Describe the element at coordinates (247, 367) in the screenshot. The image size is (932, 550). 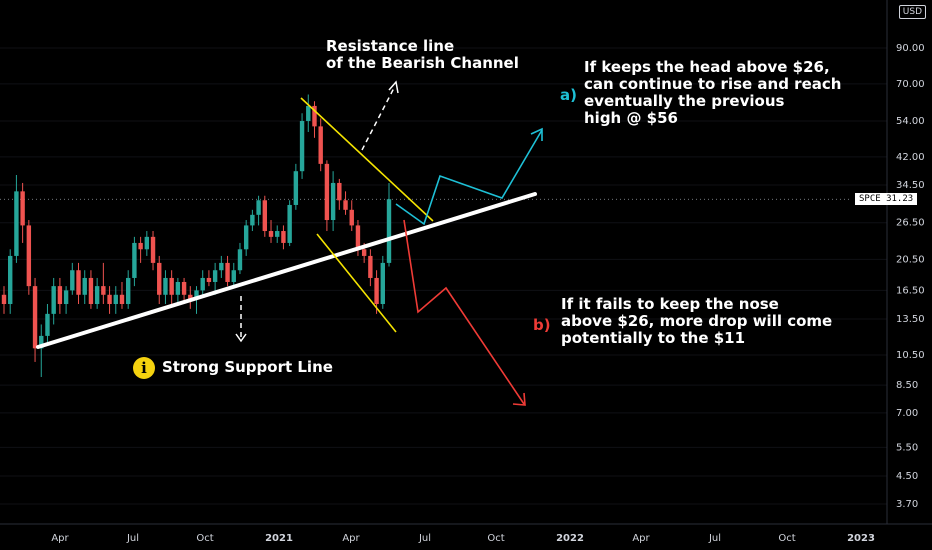
I see `support-annotation: Strong Support Line` at that location.